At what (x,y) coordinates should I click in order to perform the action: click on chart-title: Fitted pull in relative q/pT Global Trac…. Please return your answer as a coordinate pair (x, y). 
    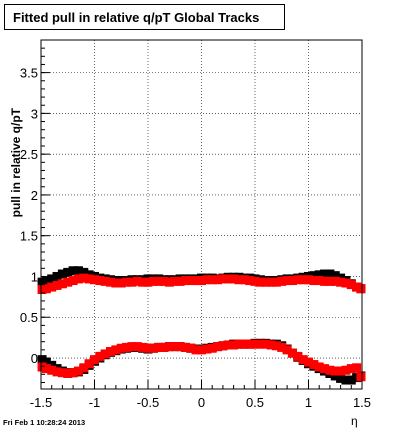
    Looking at the image, I should click on (144, 17).